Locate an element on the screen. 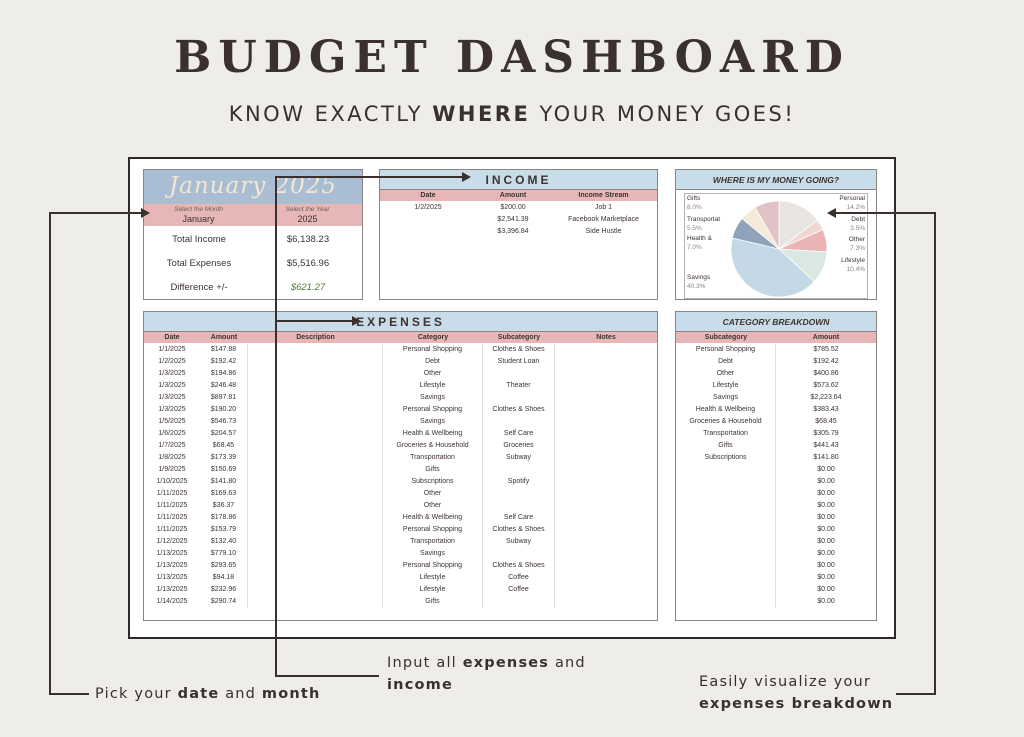 Image resolution: width=1024 pixels, height=737 pixels. breakdown-cell: Personal Shopping is located at coordinates (726, 350).